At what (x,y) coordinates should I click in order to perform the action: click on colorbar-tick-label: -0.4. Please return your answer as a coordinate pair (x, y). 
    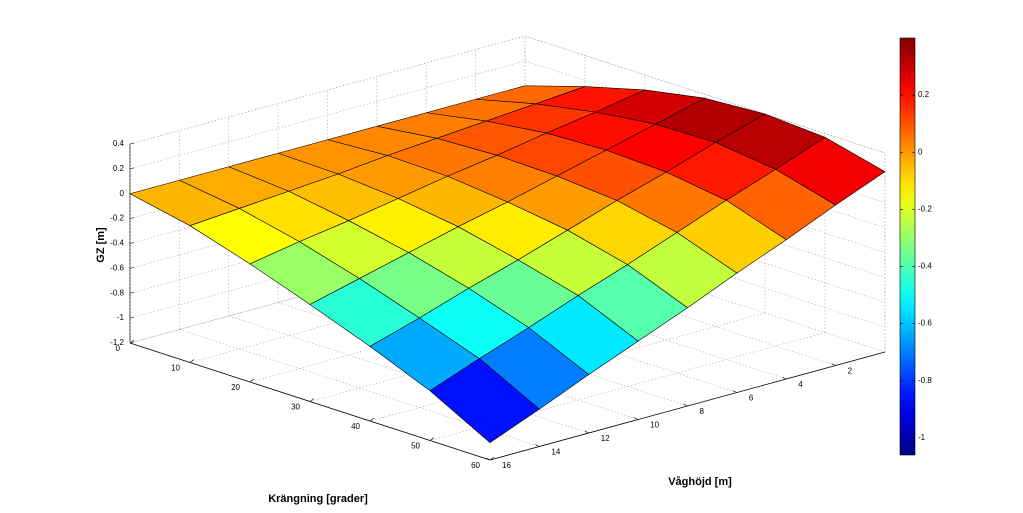
    Looking at the image, I should click on (925, 266).